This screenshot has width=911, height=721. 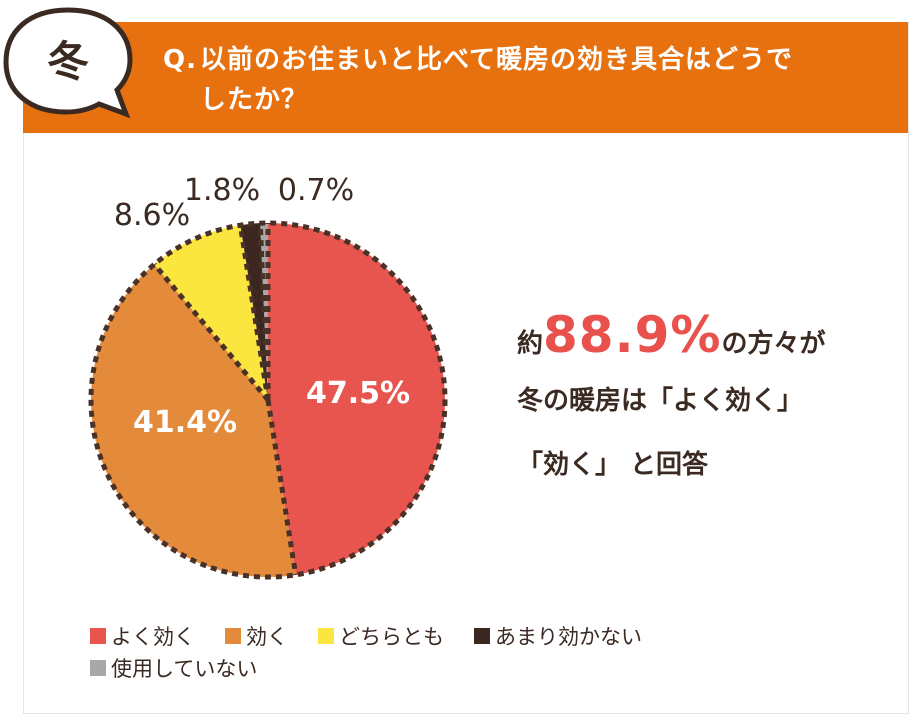 I want to click on question-header, so click(x=465, y=77).